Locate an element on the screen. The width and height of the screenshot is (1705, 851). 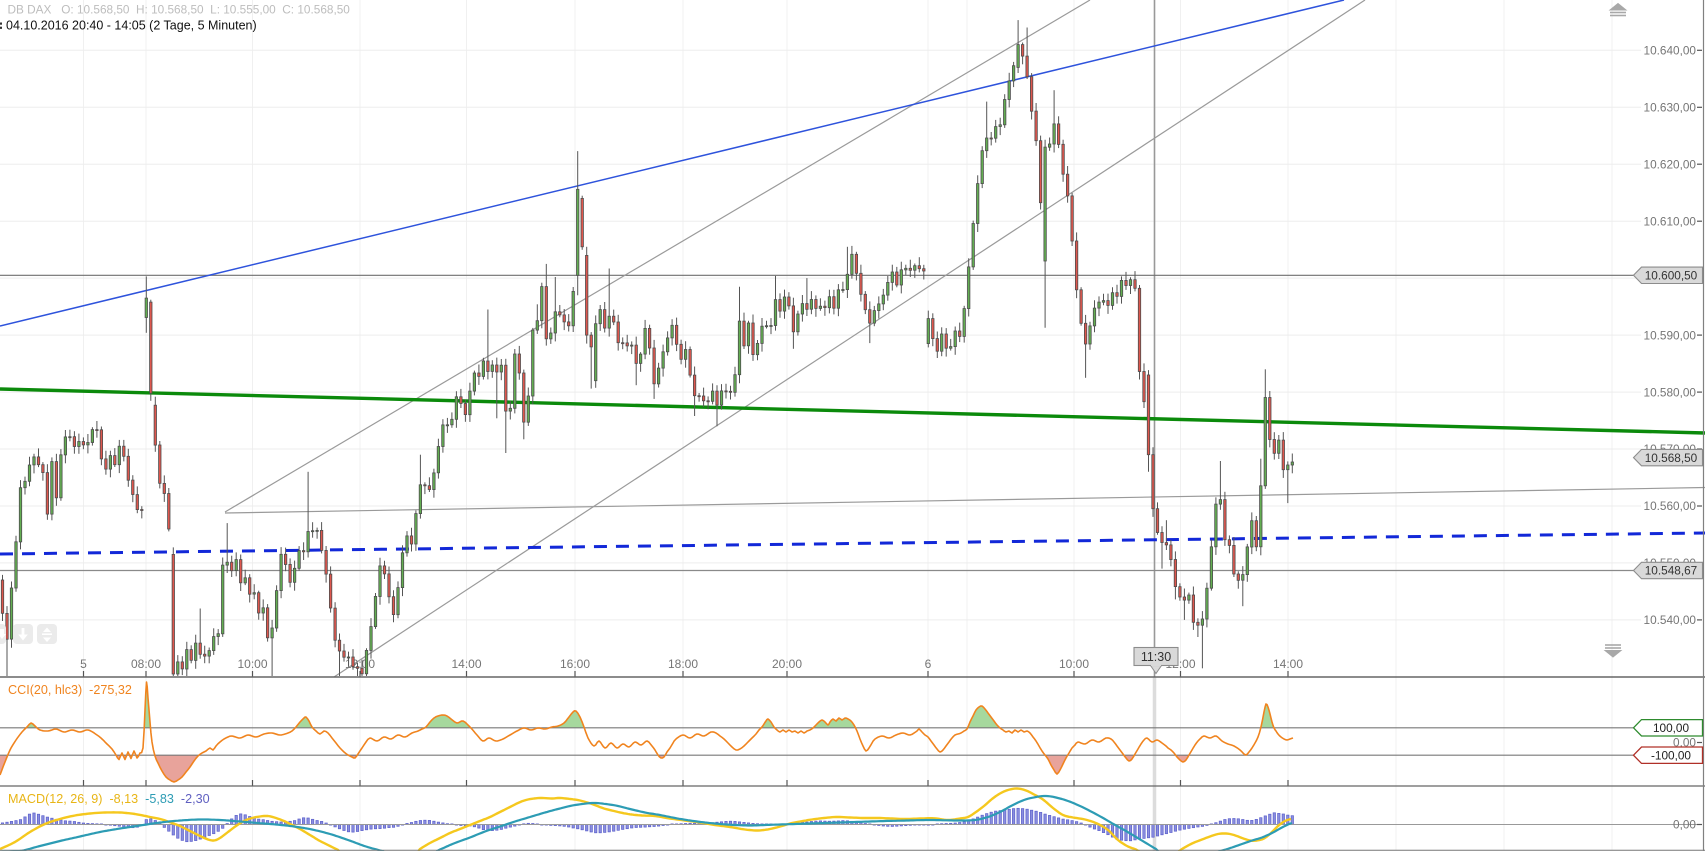
svg-text: 16:00 is located at coordinates (575, 664).